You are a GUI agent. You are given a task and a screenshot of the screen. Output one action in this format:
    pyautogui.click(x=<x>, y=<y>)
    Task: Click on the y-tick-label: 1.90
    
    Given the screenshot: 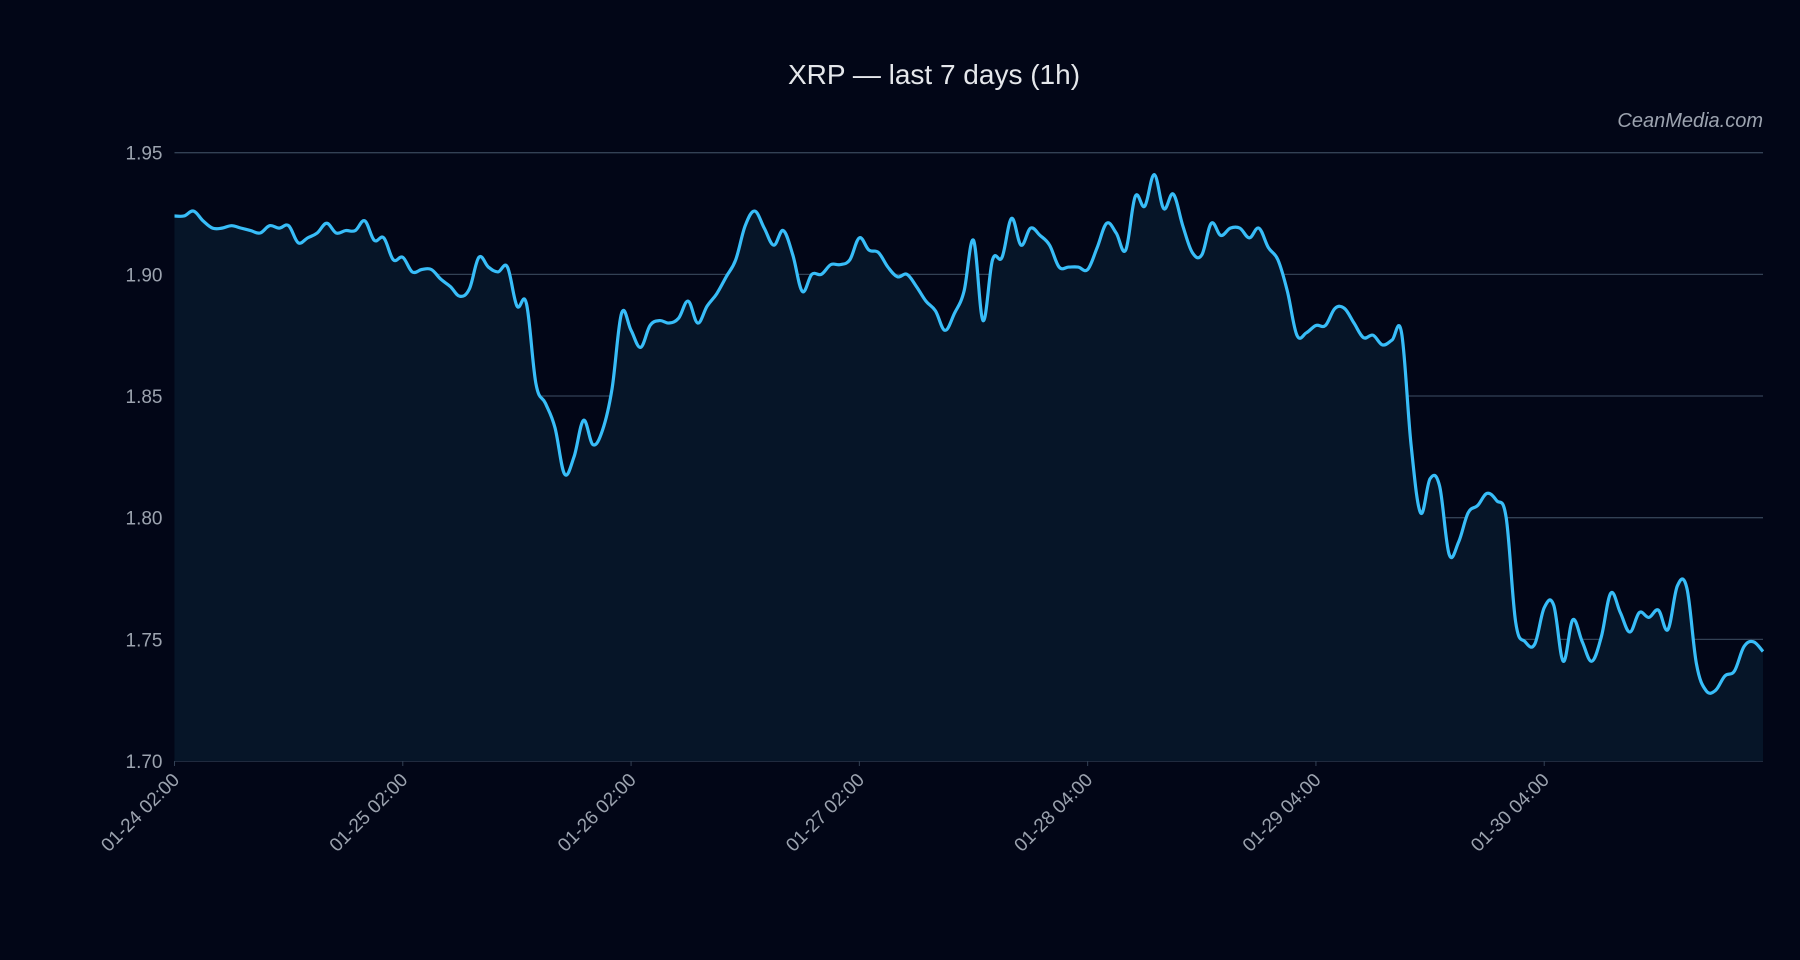 What is the action you would take?
    pyautogui.click(x=144, y=275)
    